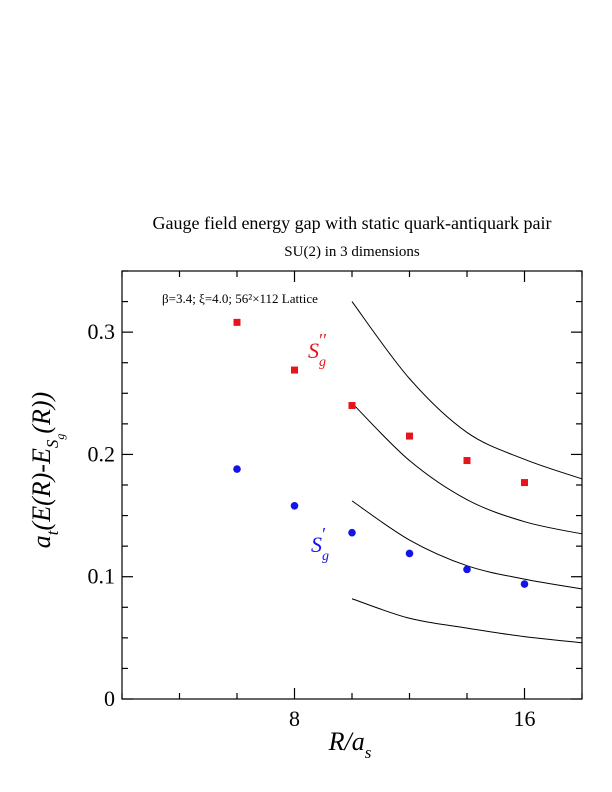 This screenshot has width=612, height=792. What do you see at coordinates (320, 544) in the screenshot?
I see `series-label-s-prime: Sg′` at bounding box center [320, 544].